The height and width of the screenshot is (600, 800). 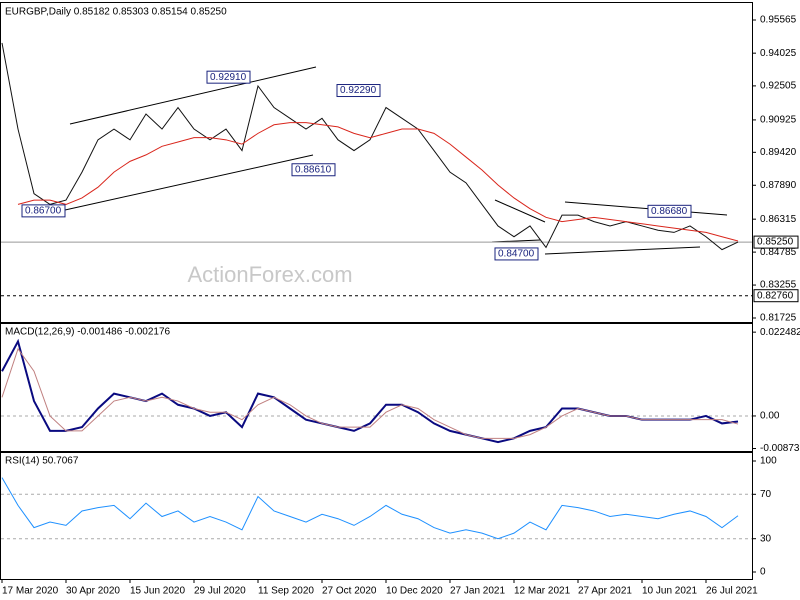 What do you see at coordinates (88, 332) in the screenshot?
I see `panel-title: MACD(12,26,9) -0.001486 -0.002176` at bounding box center [88, 332].